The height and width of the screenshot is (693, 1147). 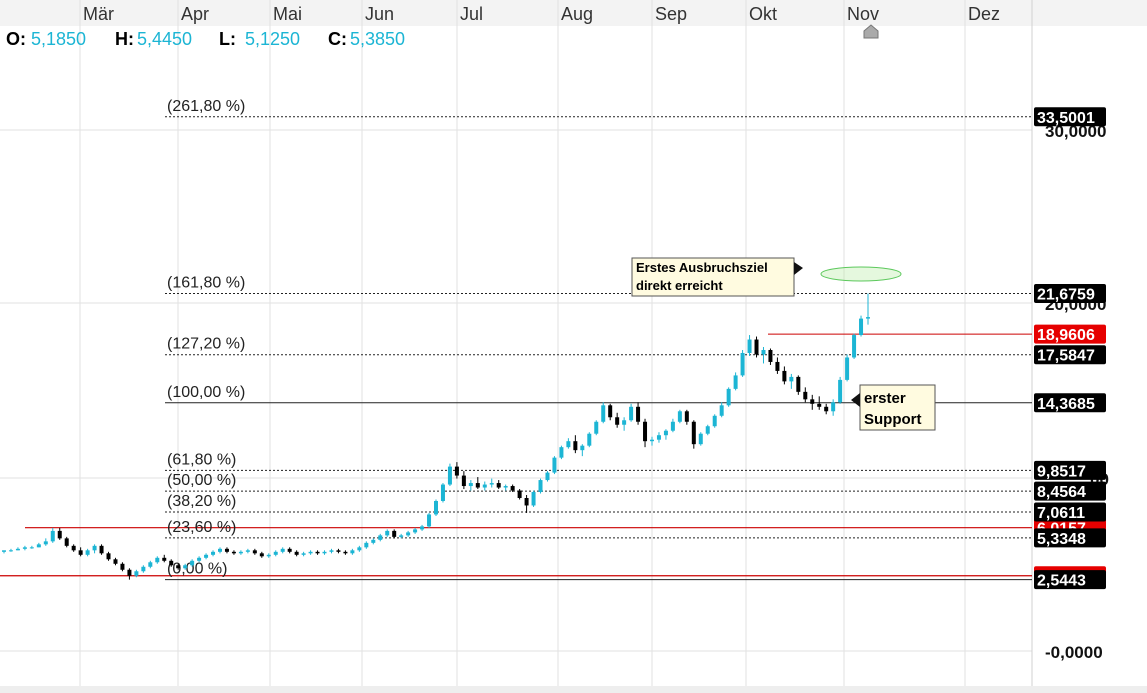 I want to click on ohlc-open-value: 5,1850, so click(x=58, y=39).